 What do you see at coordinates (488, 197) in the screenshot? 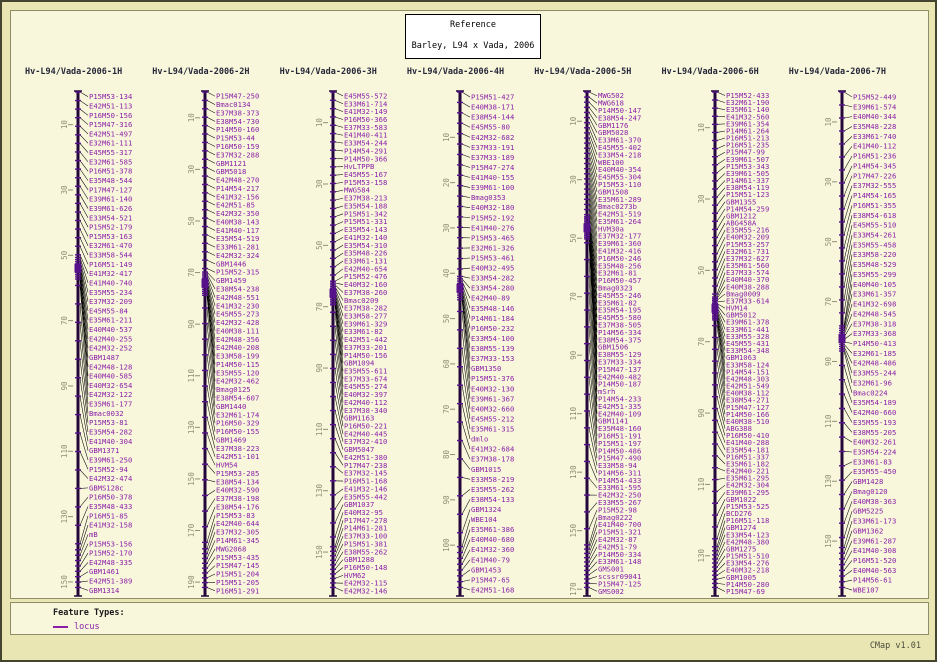
I see `marker-label: Bmag0353` at bounding box center [488, 197].